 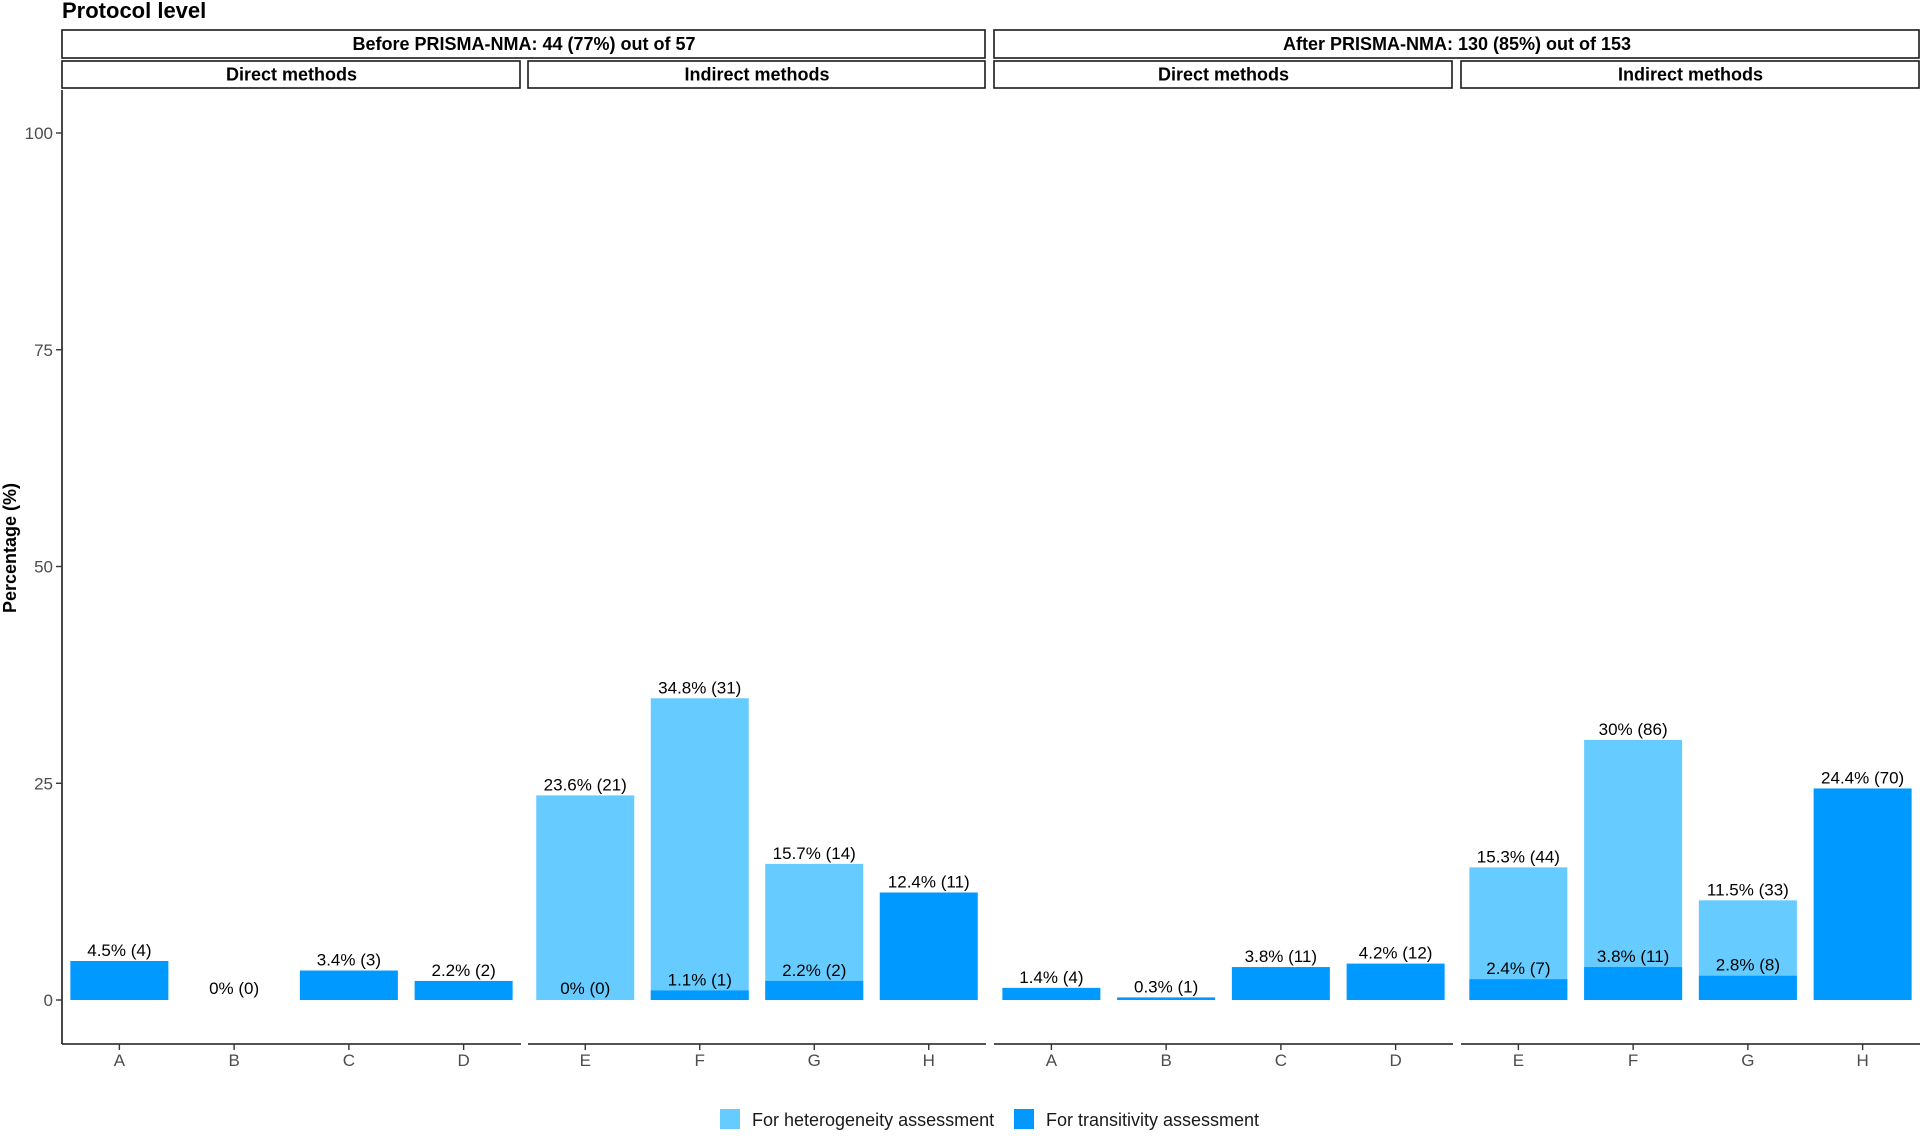 What do you see at coordinates (349, 960) in the screenshot?
I see `data-label-transitivity: 3.4% (3)` at bounding box center [349, 960].